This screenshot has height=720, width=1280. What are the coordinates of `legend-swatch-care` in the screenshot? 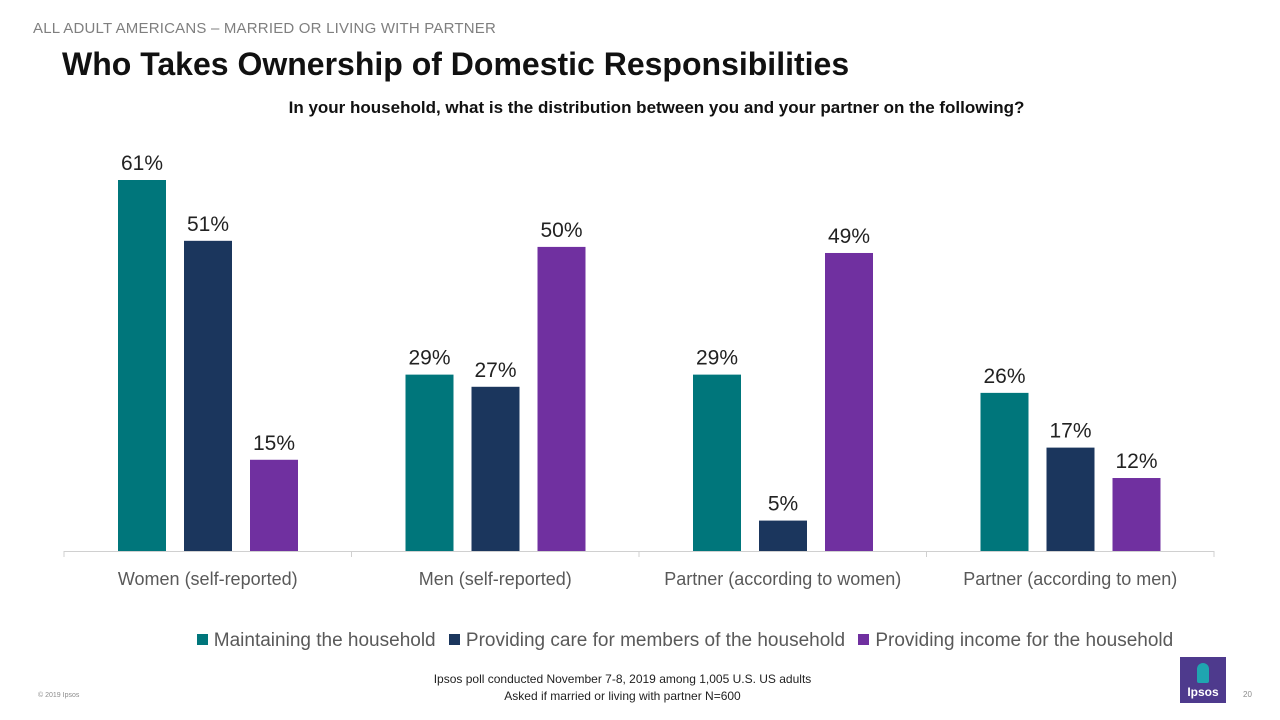 It's located at (454, 639).